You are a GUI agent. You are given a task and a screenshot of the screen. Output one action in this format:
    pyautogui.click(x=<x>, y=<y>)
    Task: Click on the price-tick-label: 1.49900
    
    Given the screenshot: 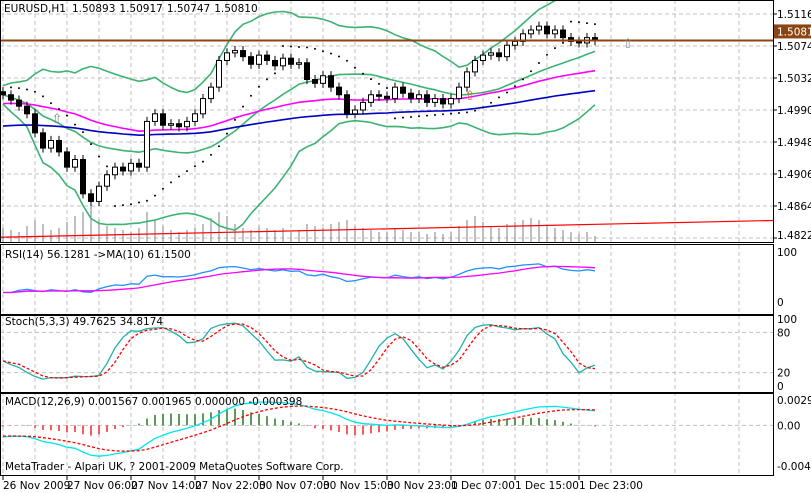 What is the action you would take?
    pyautogui.click(x=794, y=111)
    